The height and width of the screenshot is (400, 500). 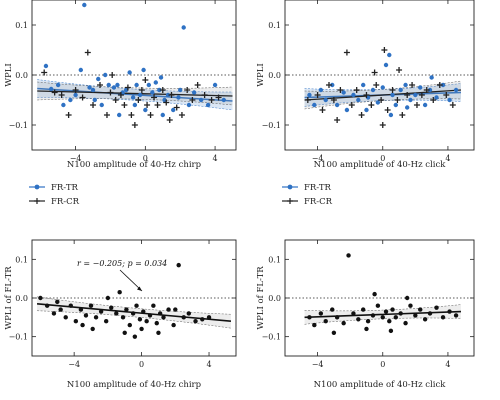 What do you see at coordinates (134, 305) in the screenshot?
I see `confidence-edge-upper` at bounding box center [134, 305].